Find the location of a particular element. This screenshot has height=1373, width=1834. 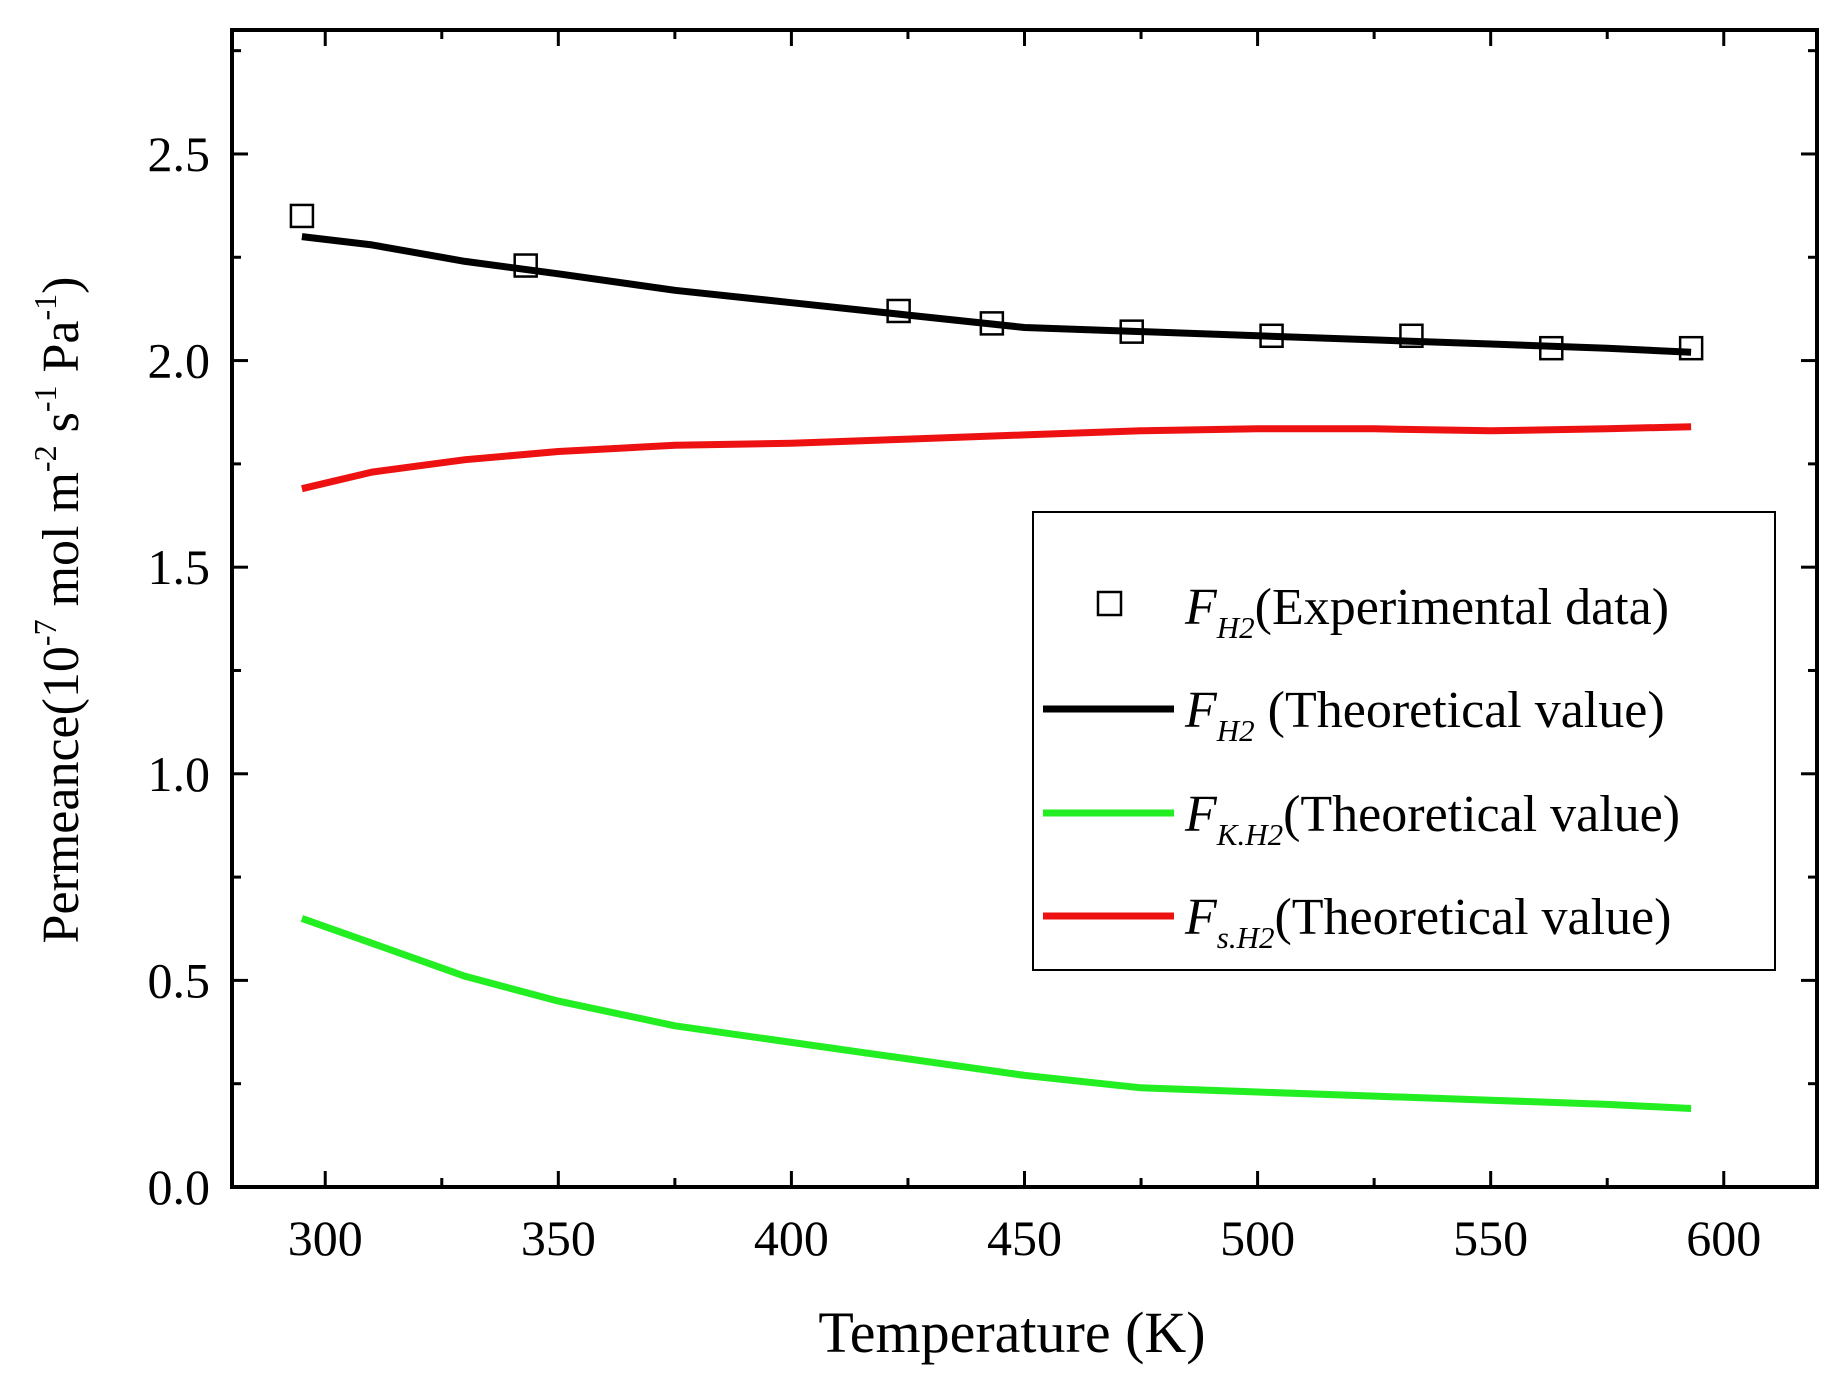

y-axis-title-prefix: Permeance(10 is located at coordinates (61, 794).